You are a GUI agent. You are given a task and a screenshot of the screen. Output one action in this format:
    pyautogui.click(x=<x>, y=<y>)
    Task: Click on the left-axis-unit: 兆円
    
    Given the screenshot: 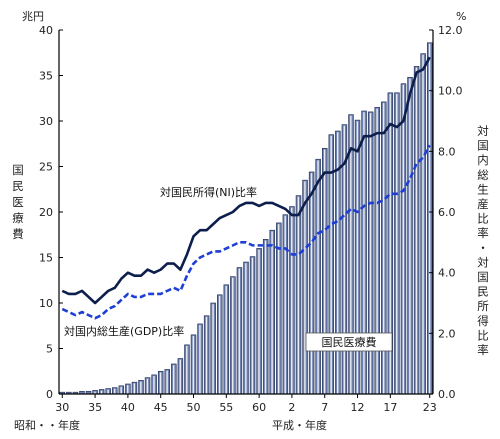 What is the action you would take?
    pyautogui.click(x=33, y=16)
    